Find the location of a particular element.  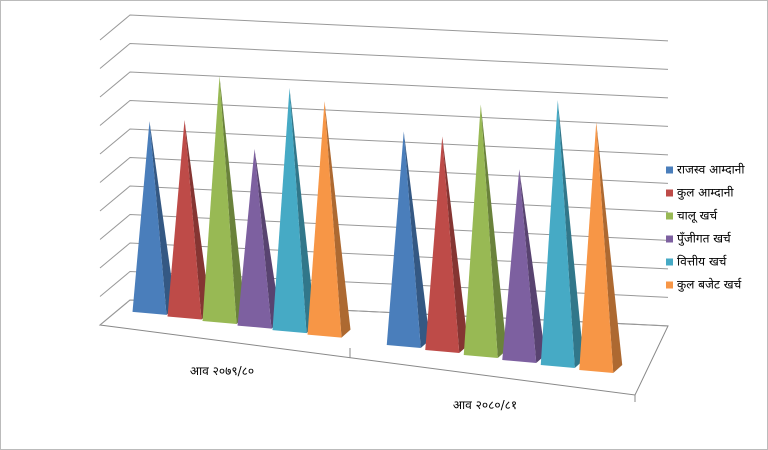

legend-label: कुल बजेट खर्च is located at coordinates (709, 285).